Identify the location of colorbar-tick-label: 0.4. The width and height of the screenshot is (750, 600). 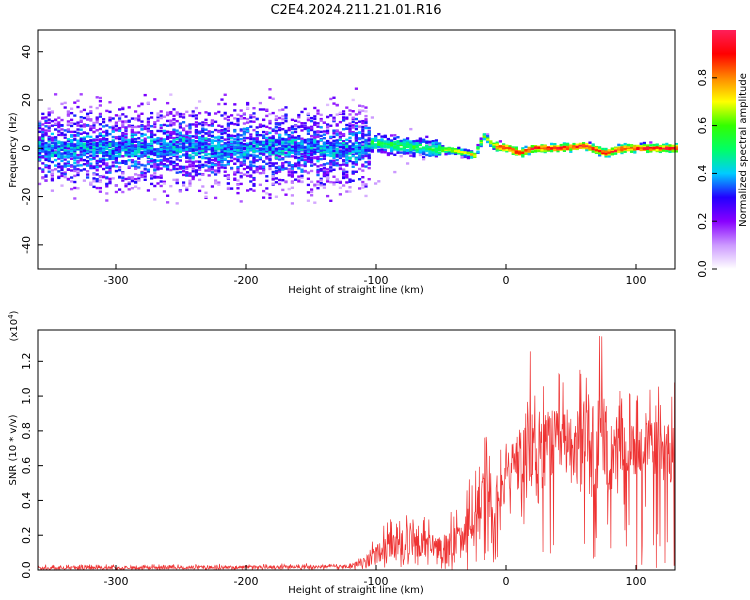
(702, 174).